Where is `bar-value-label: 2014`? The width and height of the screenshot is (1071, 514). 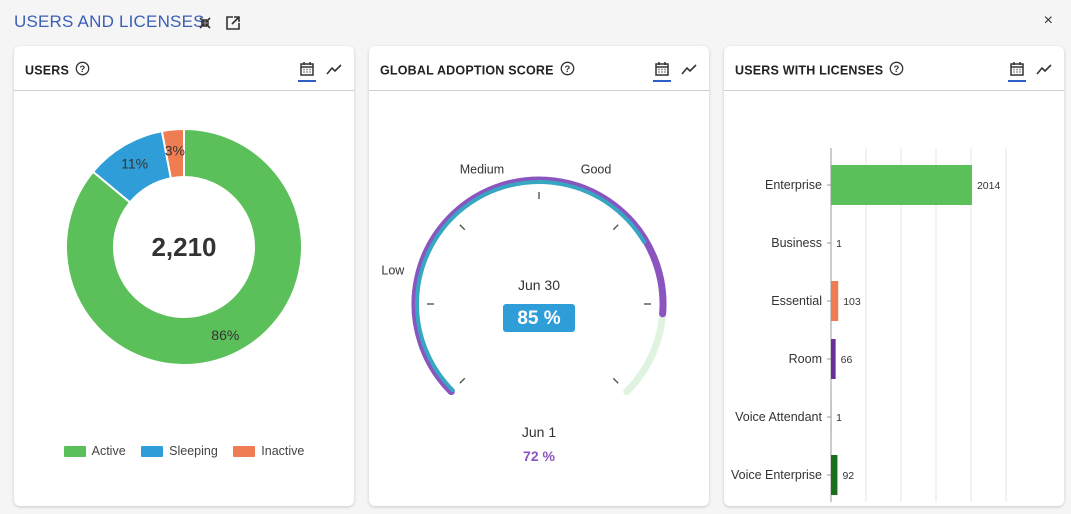 bar-value-label: 2014 is located at coordinates (989, 186).